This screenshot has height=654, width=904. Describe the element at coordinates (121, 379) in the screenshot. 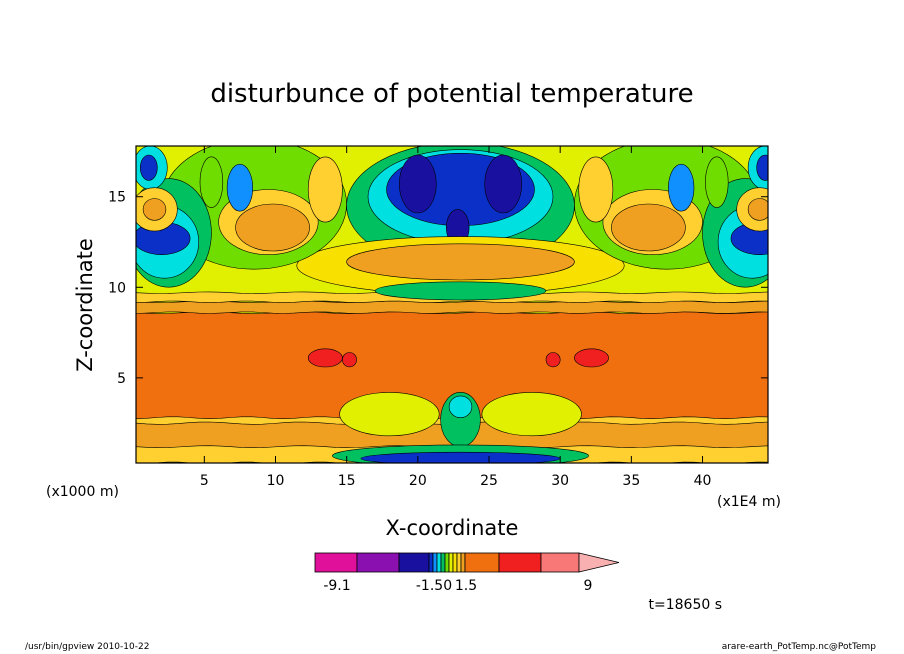

I see `y-tick-label: 5` at that location.